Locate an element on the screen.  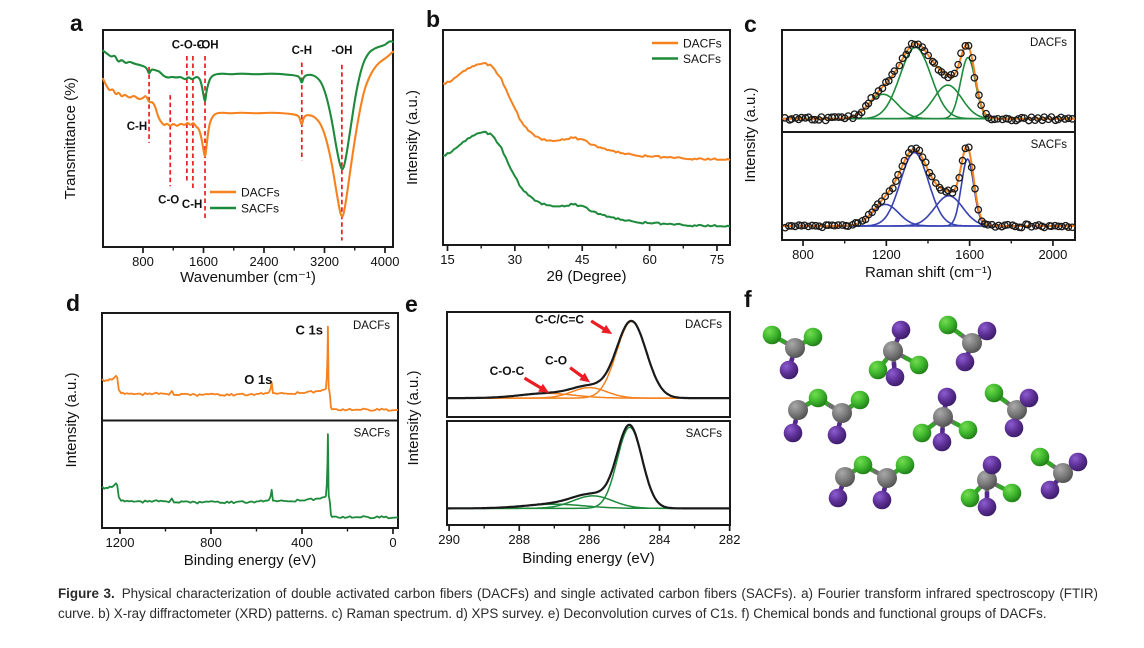
c1s-frame-dacfs is located at coordinates (588, 364).